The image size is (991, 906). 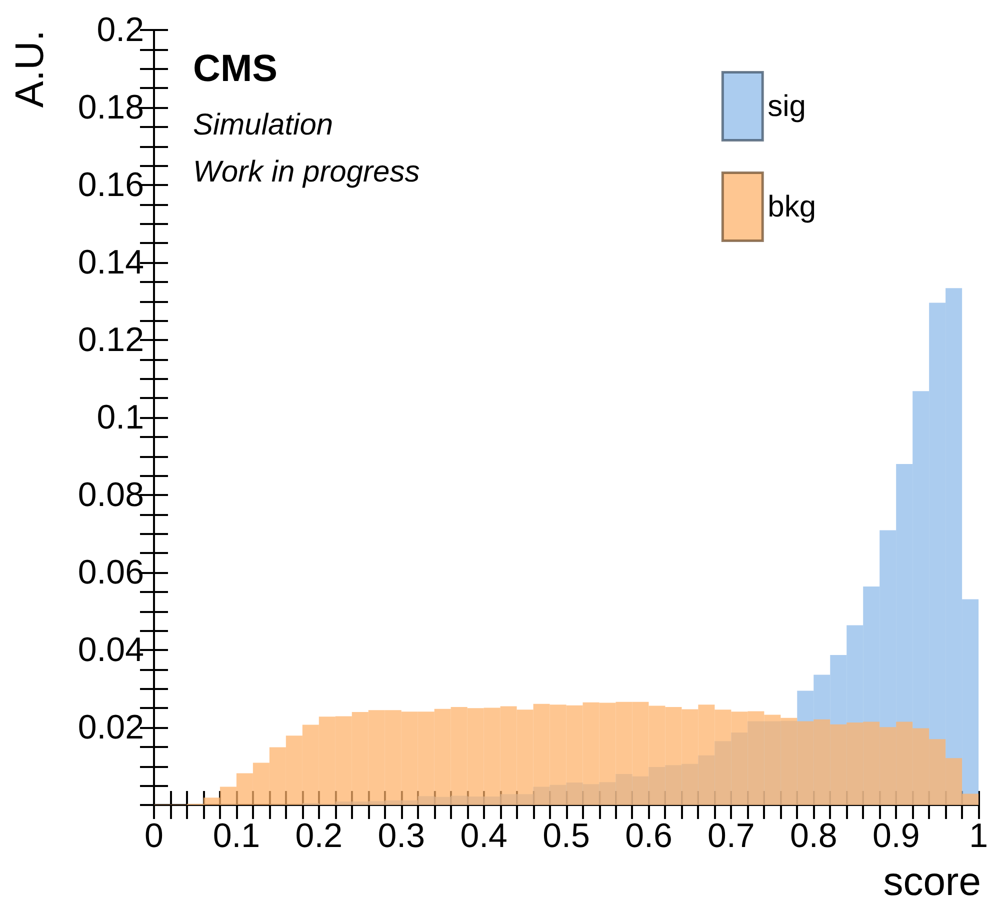 What do you see at coordinates (111, 340) in the screenshot?
I see `y-tick-label: 0.12` at bounding box center [111, 340].